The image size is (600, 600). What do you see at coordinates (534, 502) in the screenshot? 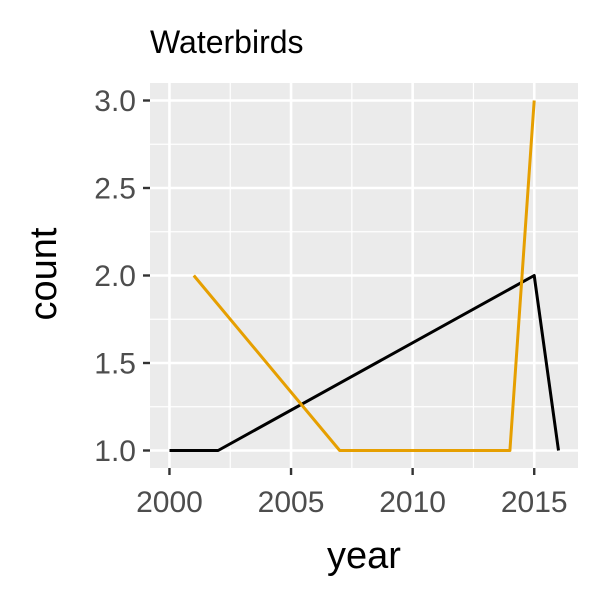
I see `x-tick-label: 2015` at bounding box center [534, 502].